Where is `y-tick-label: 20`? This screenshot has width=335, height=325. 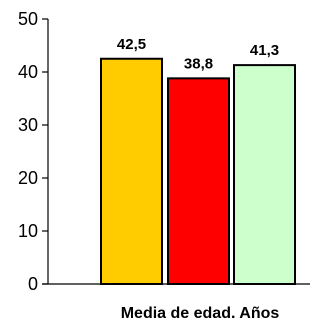
y-tick-label: 20 is located at coordinates (28, 178).